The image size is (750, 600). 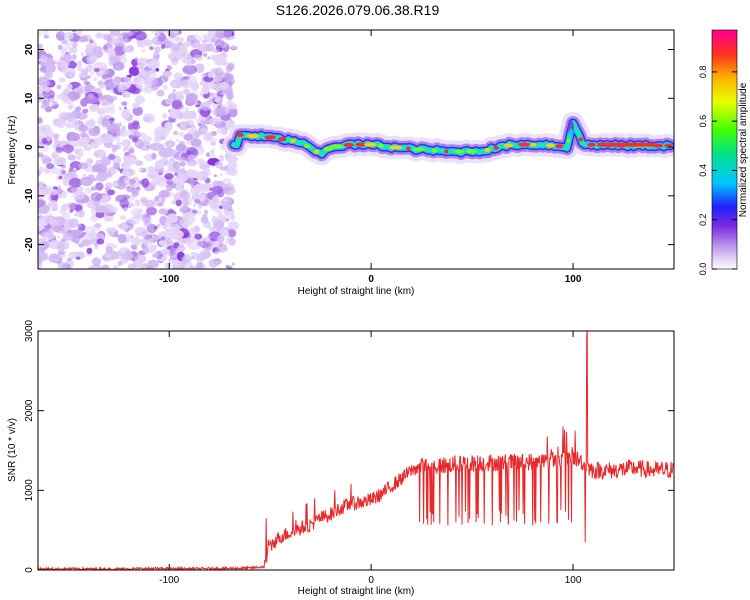 I want to click on colorbar-ticks: 0.0 0.2 0.4 0.6 0.8, so click(x=717, y=171).